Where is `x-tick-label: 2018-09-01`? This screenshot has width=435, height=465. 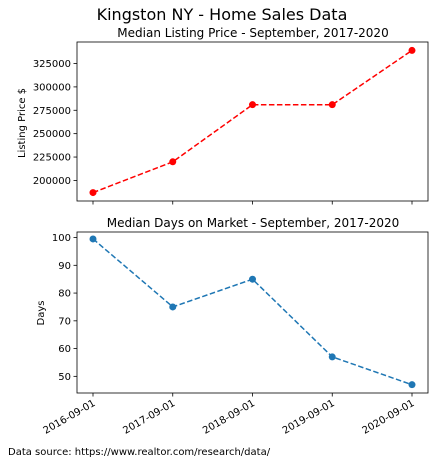
x-tick-label: 2018-09-01 is located at coordinates (229, 417).